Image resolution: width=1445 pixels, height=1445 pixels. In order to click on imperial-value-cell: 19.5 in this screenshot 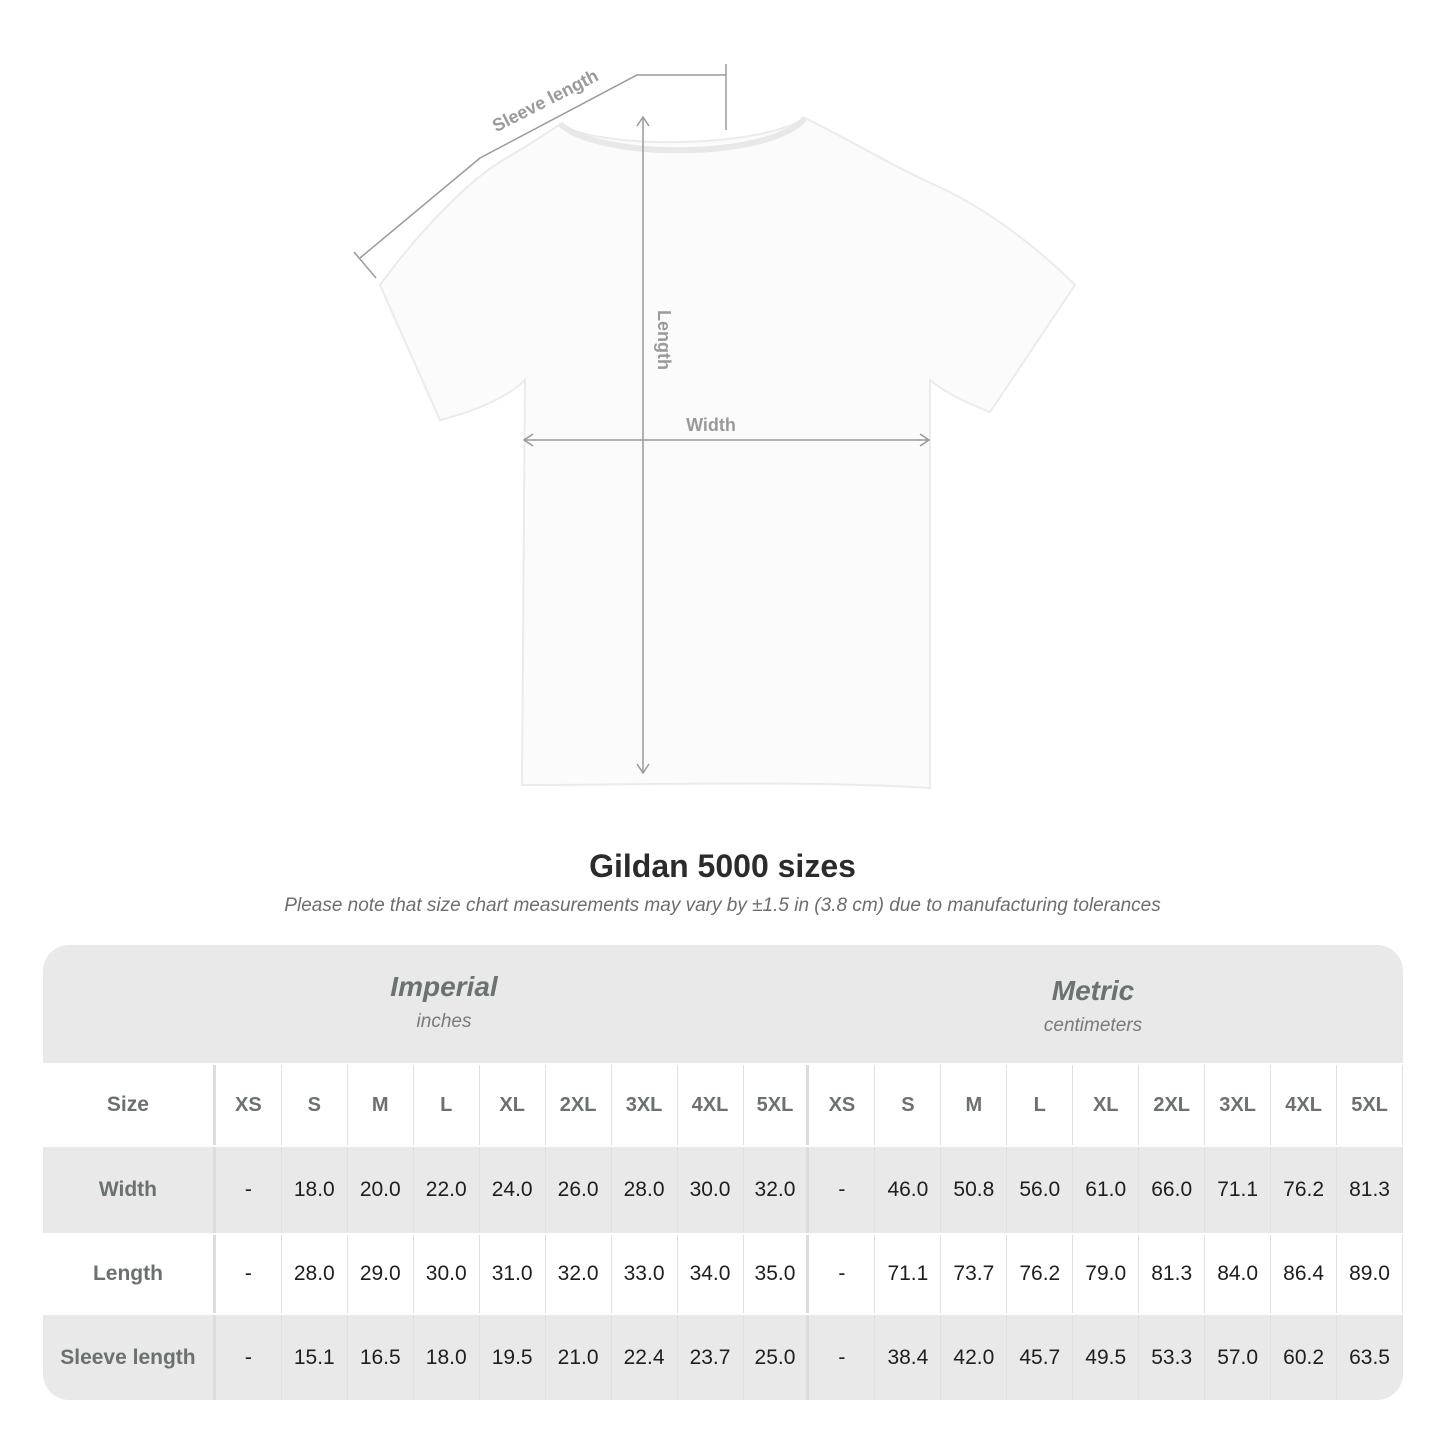, I will do `click(513, 1357)`.